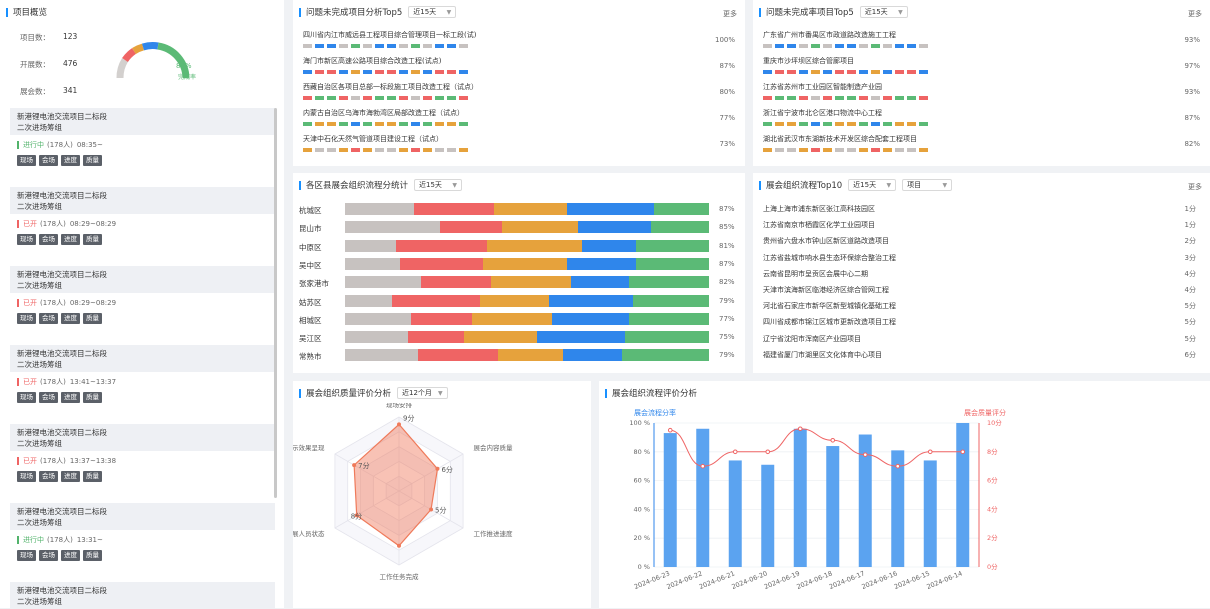  Describe the element at coordinates (979, 307) in the screenshot. I see `ranking-row: 河北省石家庄市新华区新型城镇化基础工程 5分` at that location.